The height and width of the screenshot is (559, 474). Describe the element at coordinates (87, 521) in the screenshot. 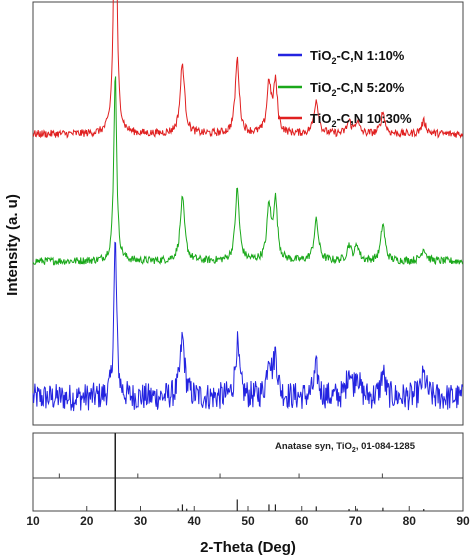

I see `x-tick-label: 20` at that location.